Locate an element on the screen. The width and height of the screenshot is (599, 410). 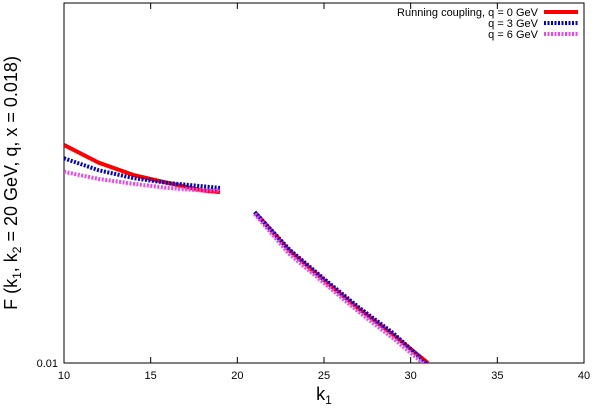
y-label-part: , k is located at coordinates (11, 262).